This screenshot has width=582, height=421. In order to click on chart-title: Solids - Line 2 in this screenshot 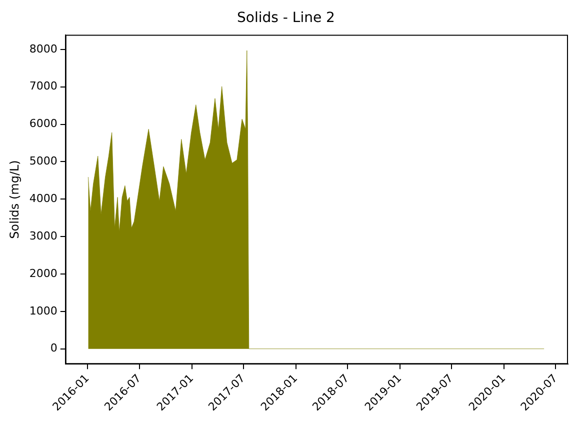, I will do `click(286, 18)`.